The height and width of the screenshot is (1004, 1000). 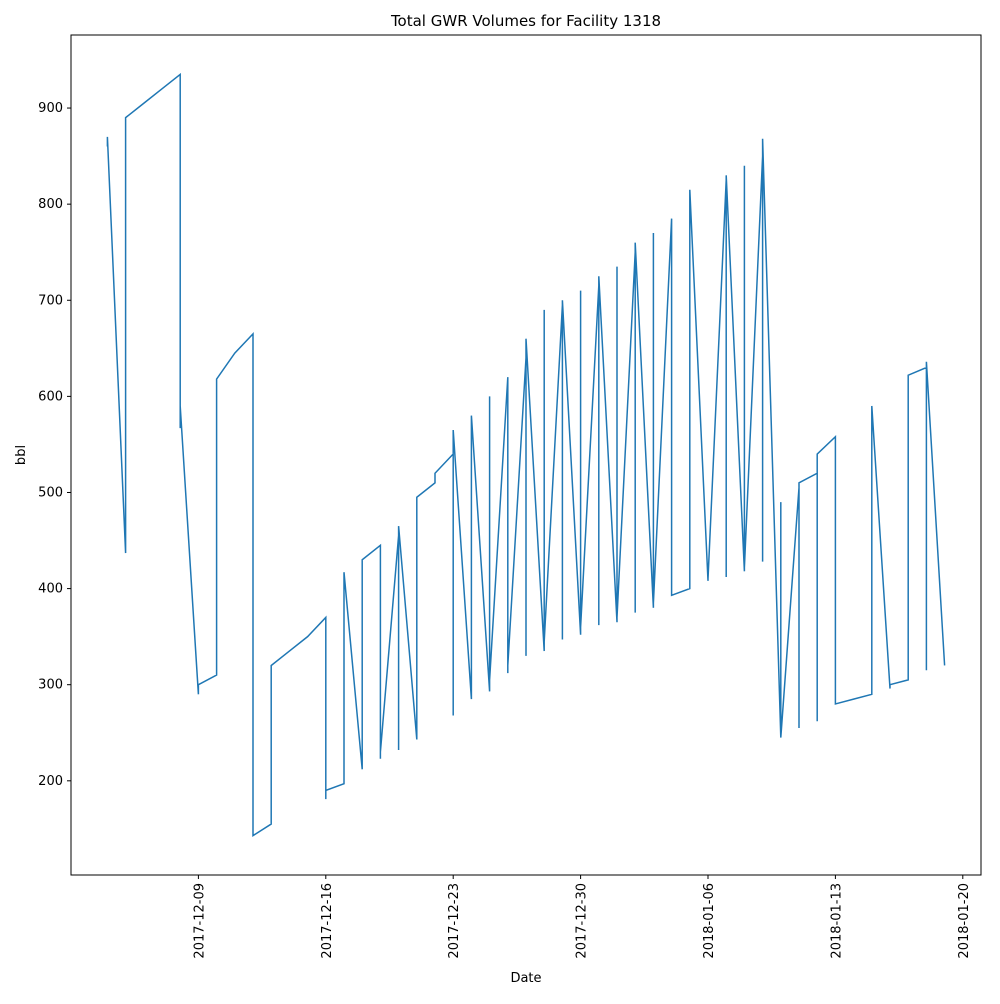 I want to click on y-tick-label: 400, so click(x=50, y=589).